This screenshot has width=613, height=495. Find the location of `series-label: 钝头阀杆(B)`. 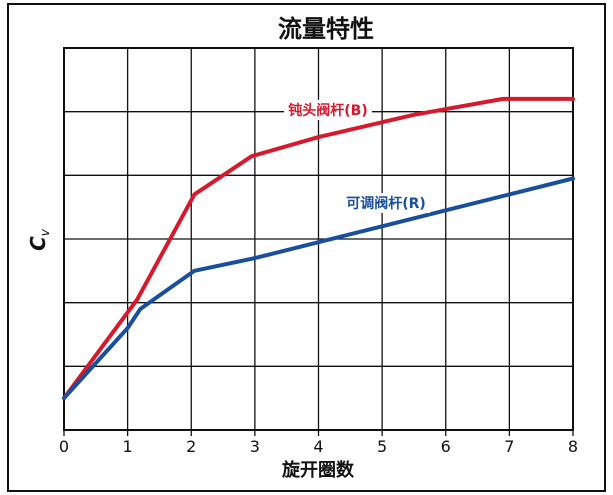

series-label: 钝头阀杆(B) is located at coordinates (327, 110).